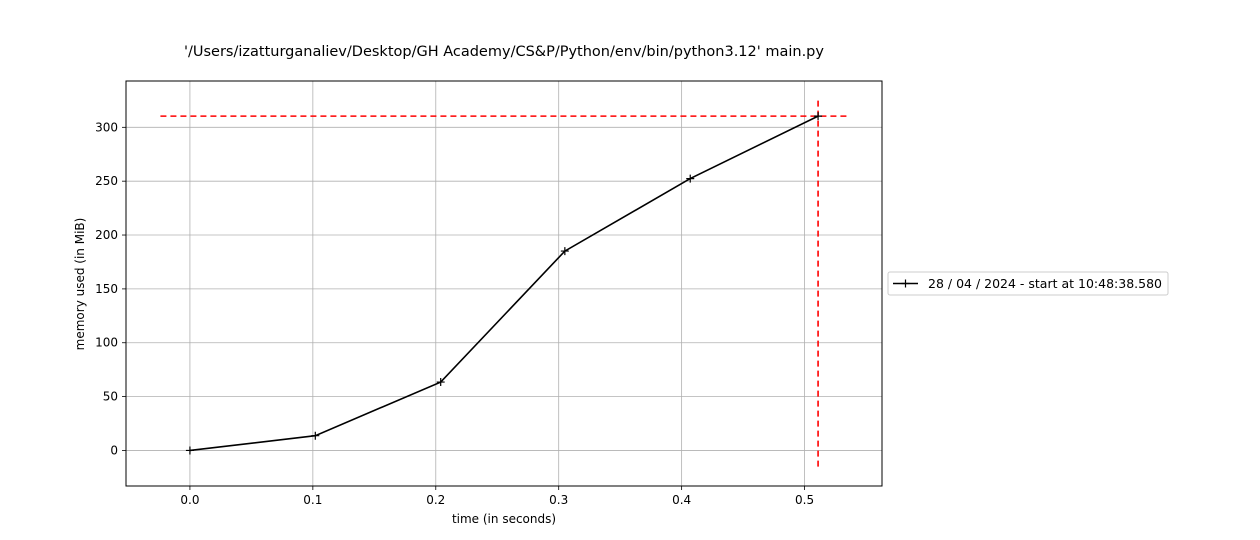  Describe the element at coordinates (435, 500) in the screenshot. I see `x-tick-label: 0.2` at that location.